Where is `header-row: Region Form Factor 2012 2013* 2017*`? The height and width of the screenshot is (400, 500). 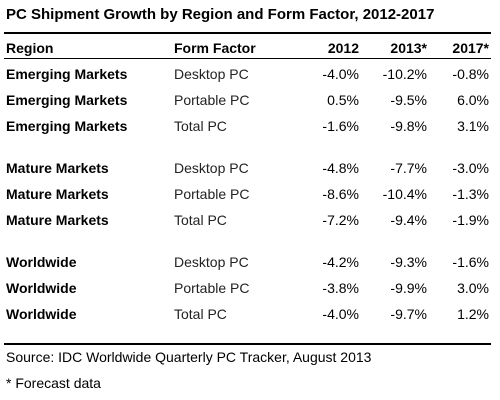
header-row: Region Form Factor 2012 2013* 2017* is located at coordinates (247, 48).